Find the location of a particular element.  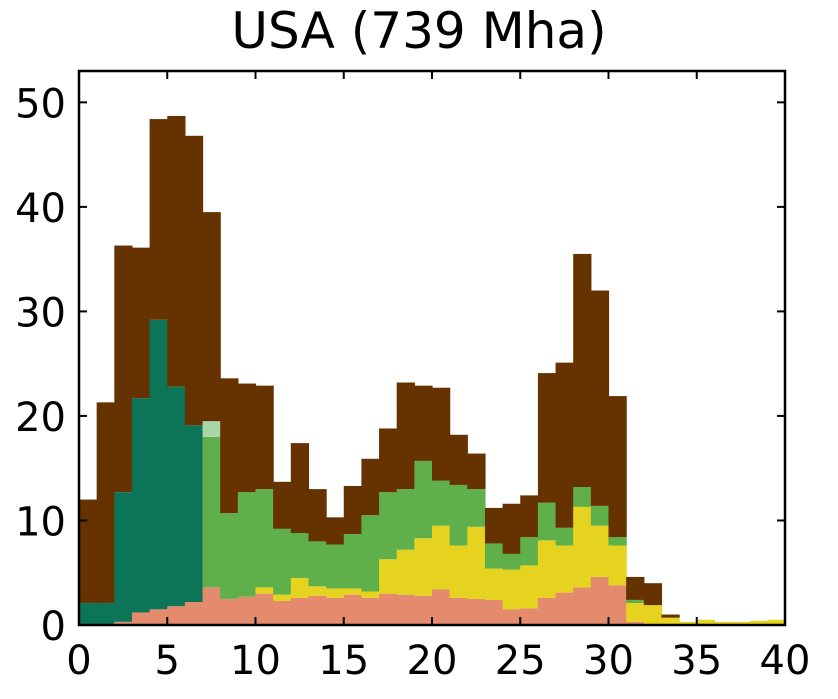

x-tick-label: 0 is located at coordinates (78, 661).